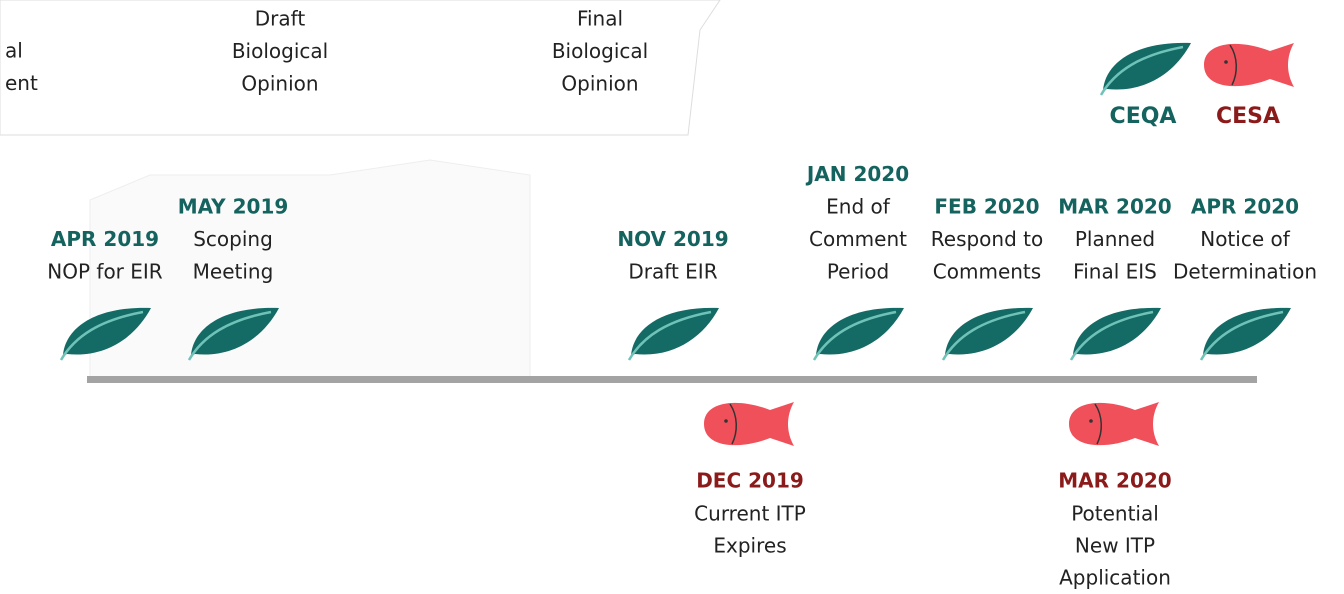 The height and width of the screenshot is (594, 1344). Describe the element at coordinates (14, 51) in the screenshot. I see `panel-text: al` at that location.